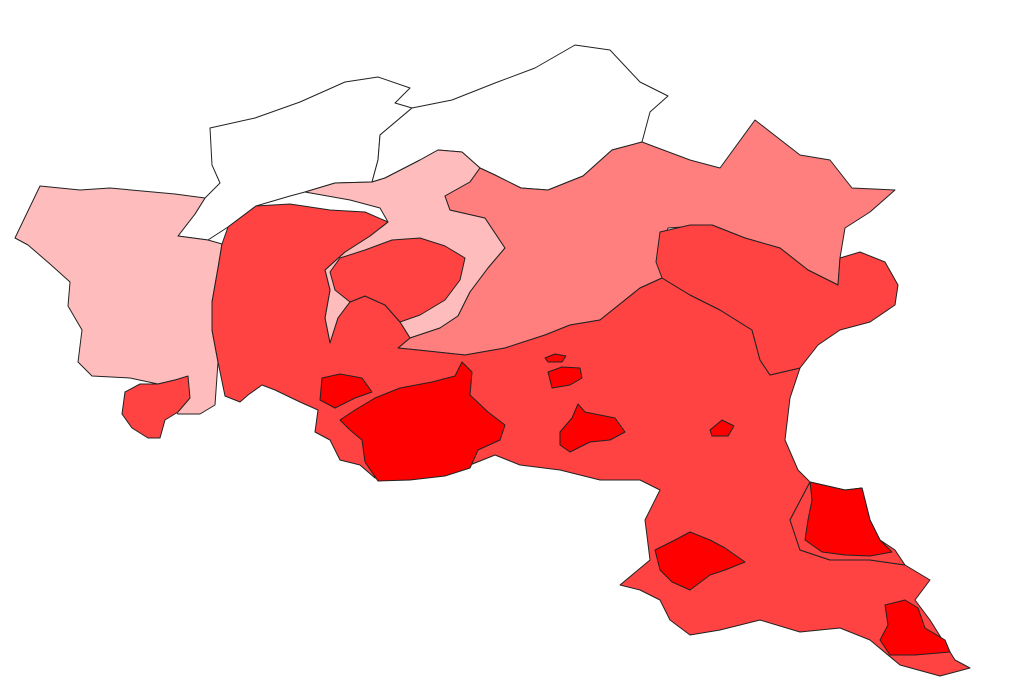 This screenshot has width=1018, height=684. What do you see at coordinates (156, 407) in the screenshot?
I see `region-south-west-pocket` at bounding box center [156, 407].